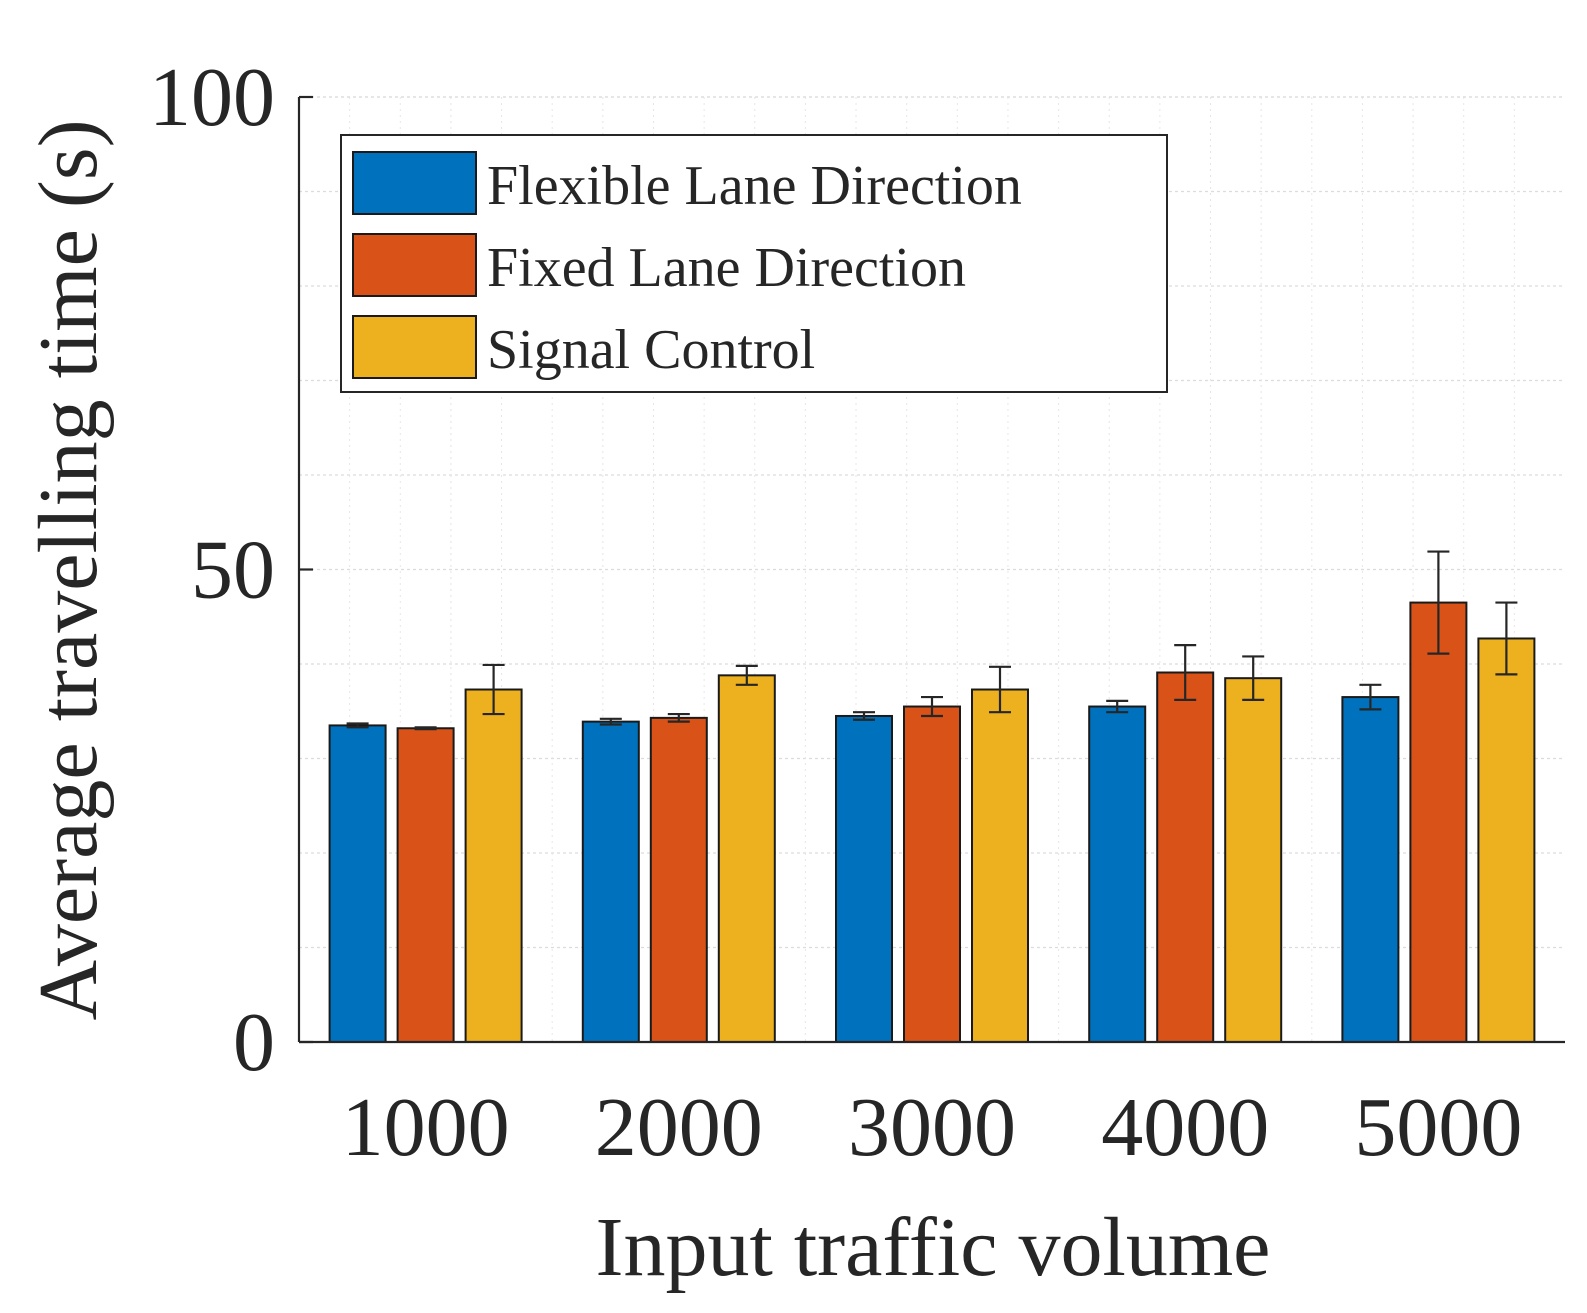 The width and height of the screenshot is (1587, 1313). Describe the element at coordinates (678, 717) in the screenshot. I see `error-bar-fixed-lane-direction-2000` at that location.